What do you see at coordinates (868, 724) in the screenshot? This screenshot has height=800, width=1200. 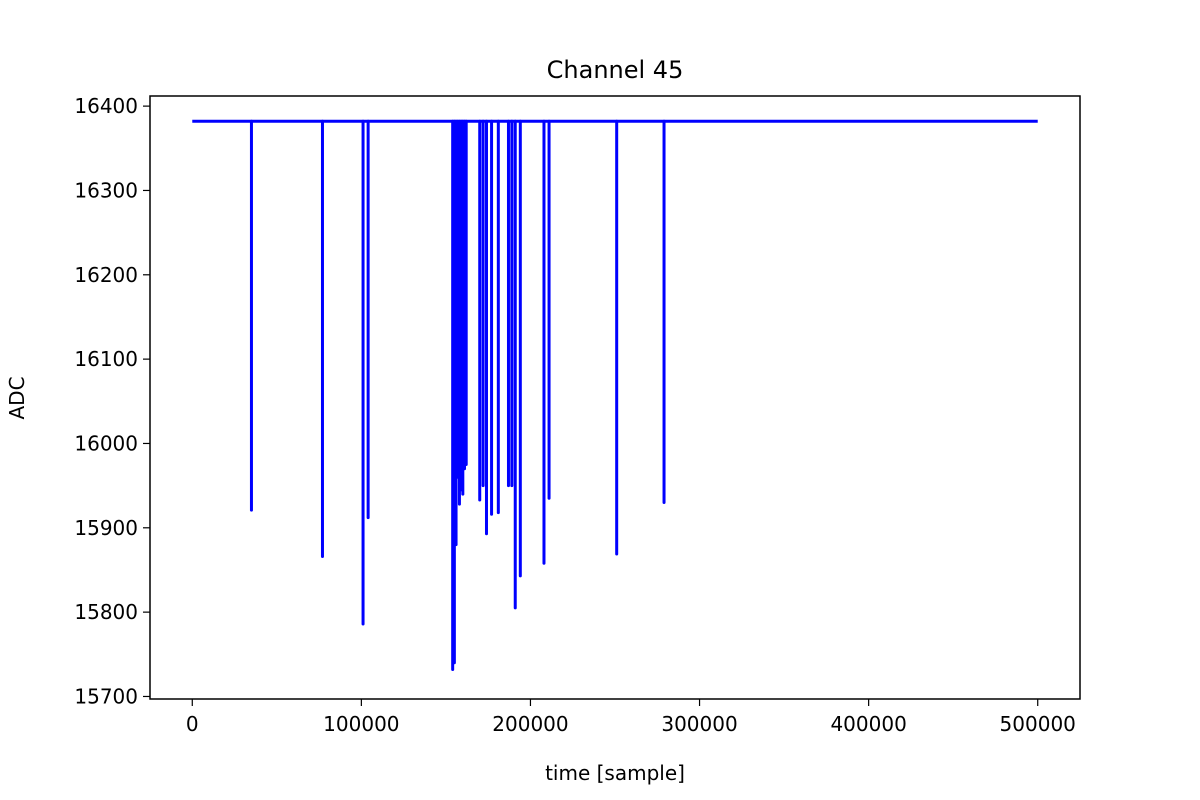 I see `x-tick-label: 400000` at bounding box center [868, 724].